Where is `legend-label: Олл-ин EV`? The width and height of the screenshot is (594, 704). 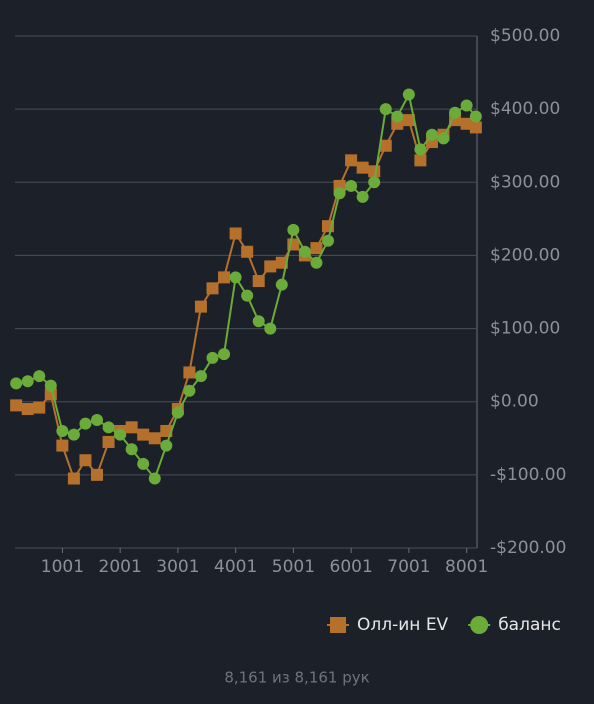
legend-label: Олл-ин EV is located at coordinates (403, 625).